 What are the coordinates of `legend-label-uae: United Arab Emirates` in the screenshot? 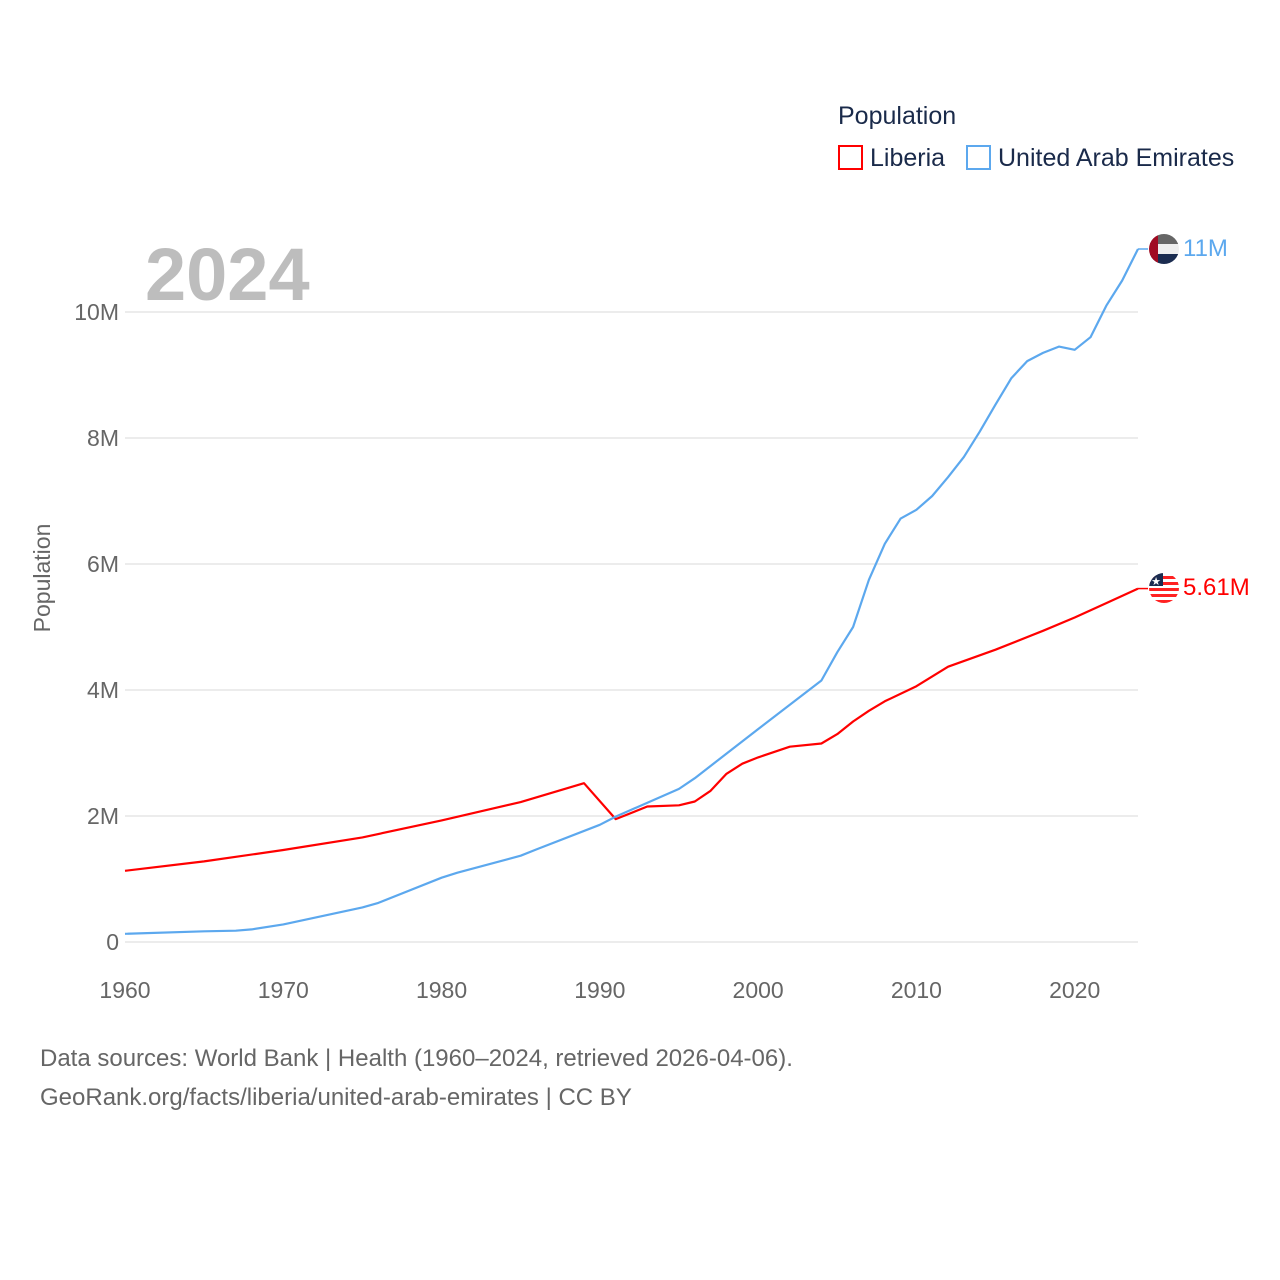 It's located at (1116, 158).